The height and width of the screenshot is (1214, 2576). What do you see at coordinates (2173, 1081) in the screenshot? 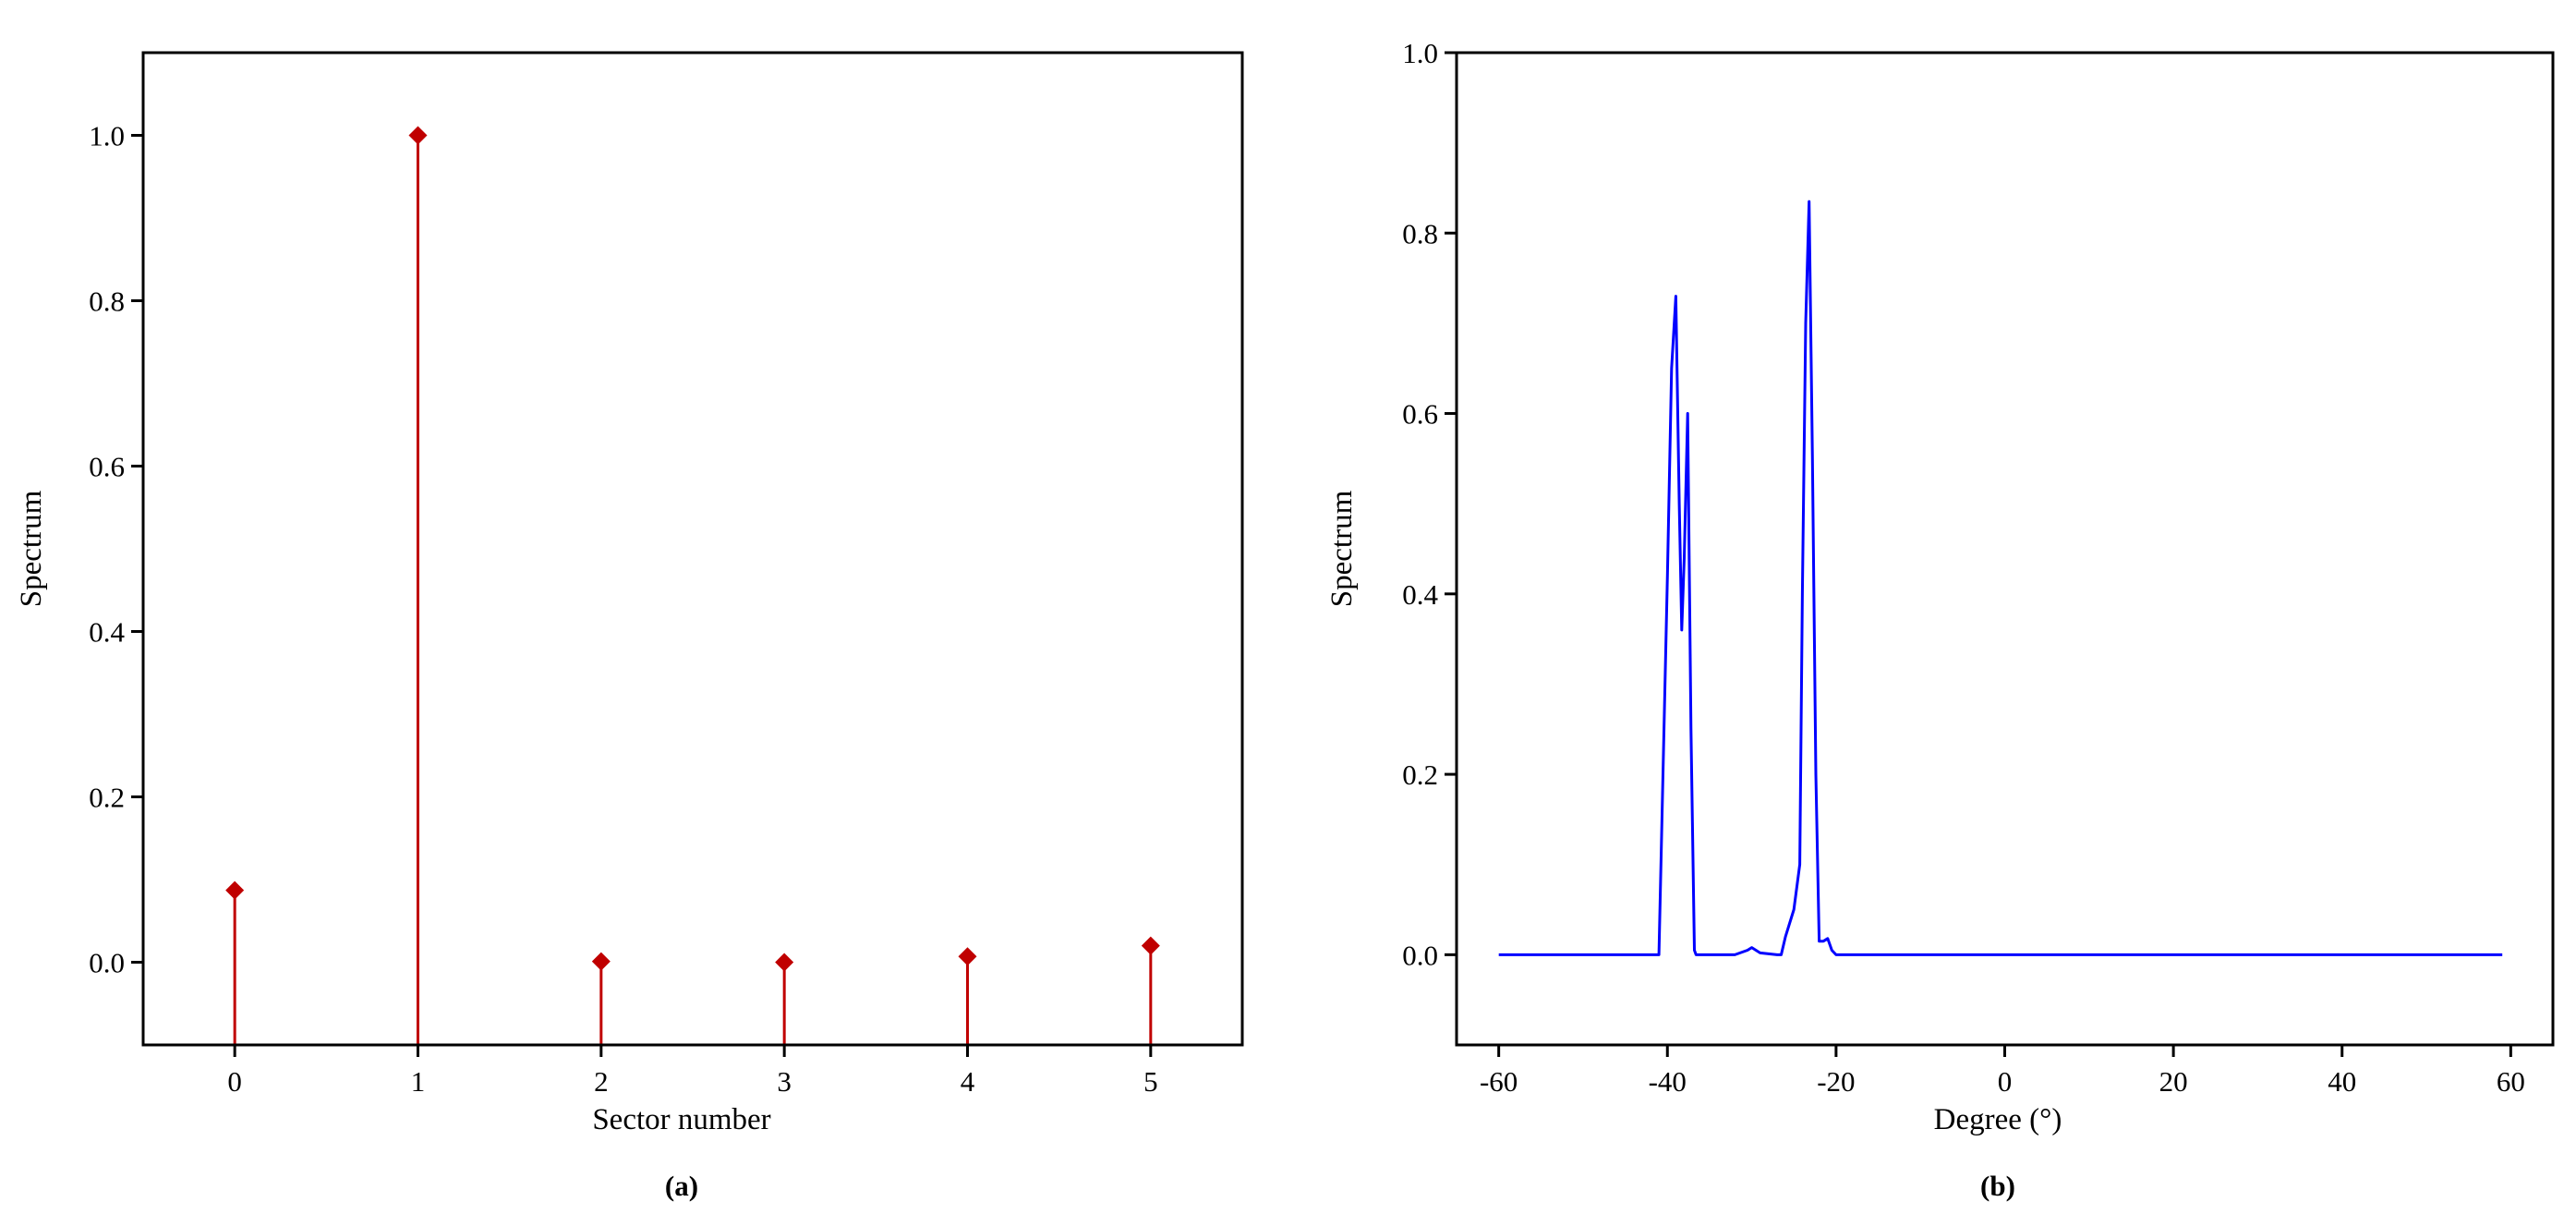
I see `x-tick-label: 20` at bounding box center [2173, 1081].